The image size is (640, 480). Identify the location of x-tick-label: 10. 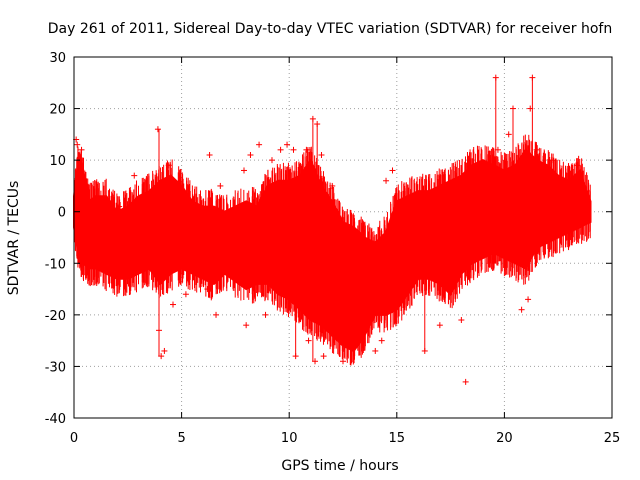
(289, 438).